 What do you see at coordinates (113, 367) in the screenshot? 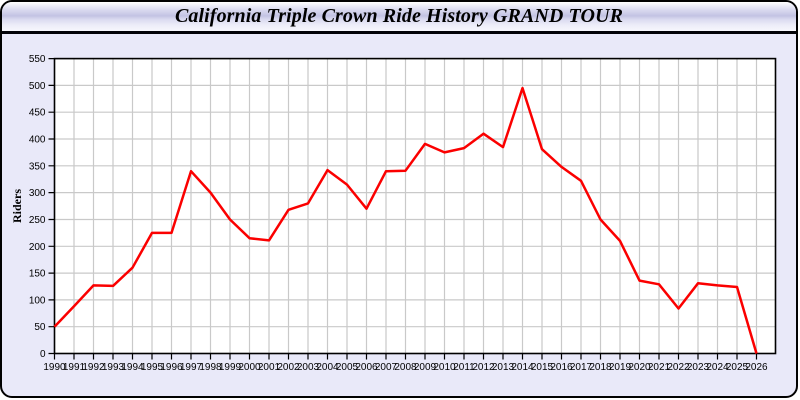
I see `svg-text: 1993` at bounding box center [113, 367].